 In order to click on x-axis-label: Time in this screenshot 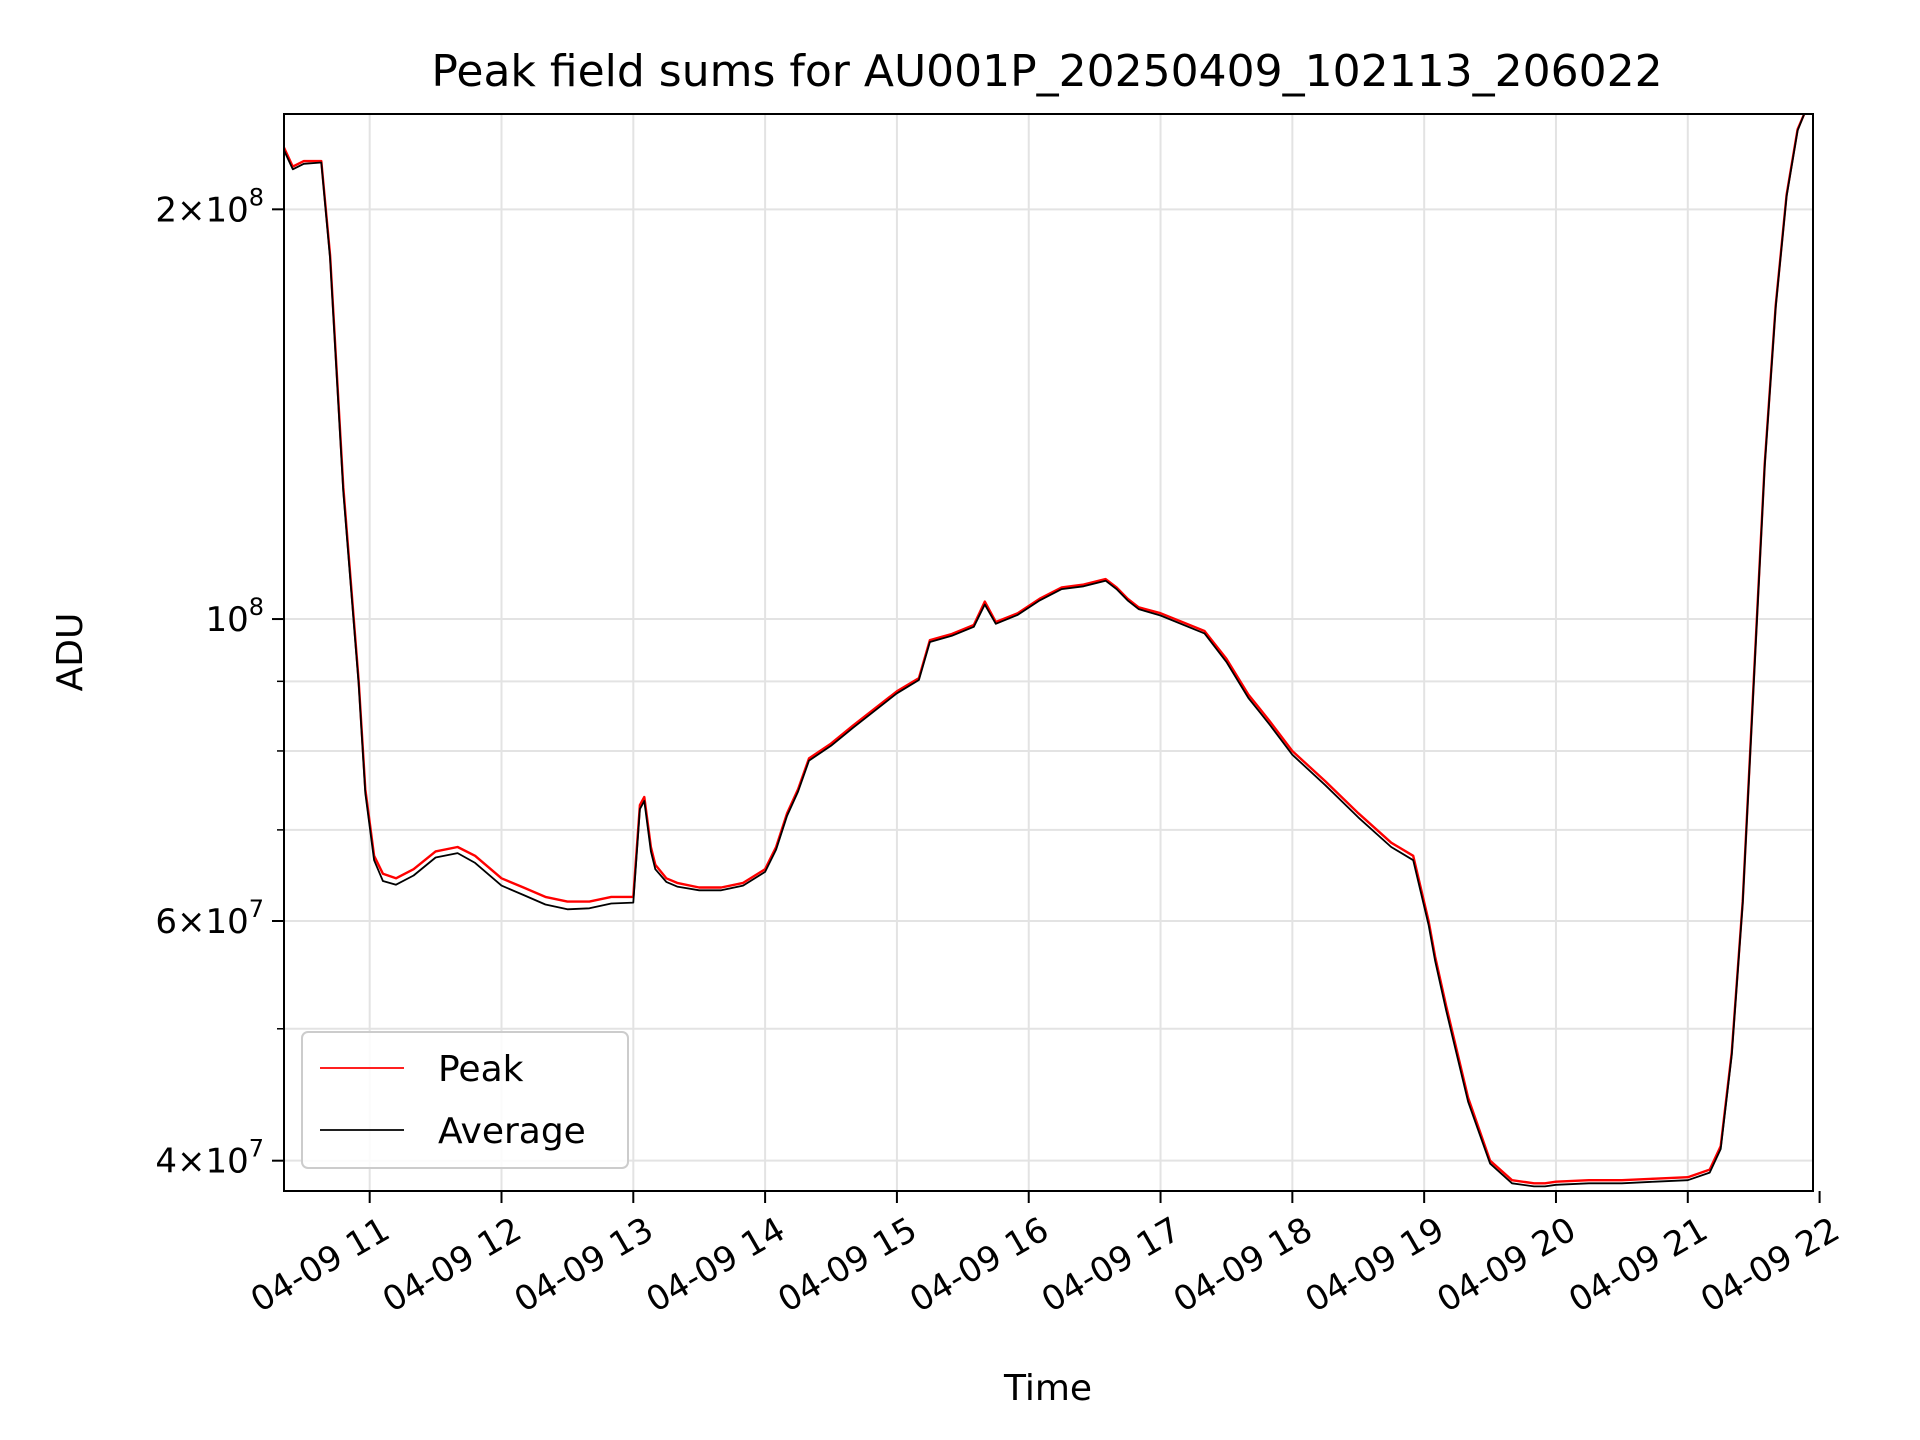, I will do `click(1047, 1388)`.